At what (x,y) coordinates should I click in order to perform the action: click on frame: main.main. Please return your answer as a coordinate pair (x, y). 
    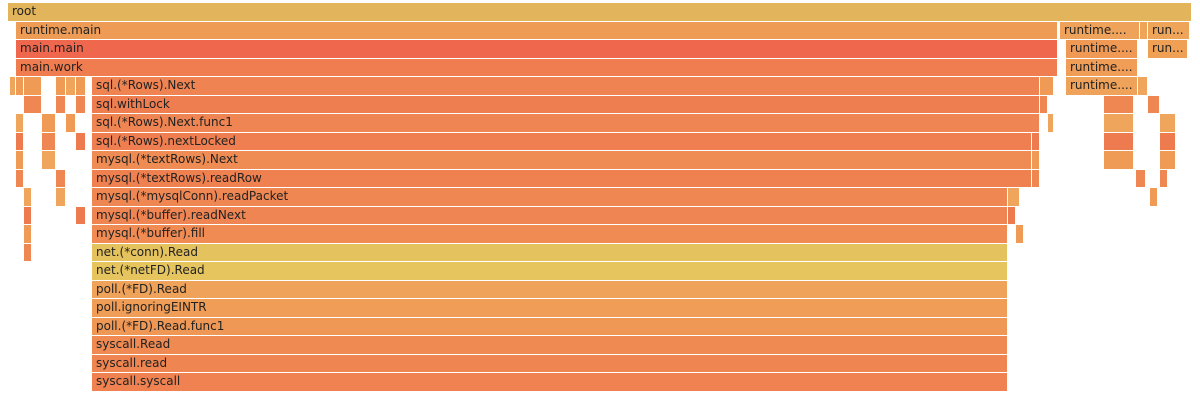
    Looking at the image, I should click on (537, 49).